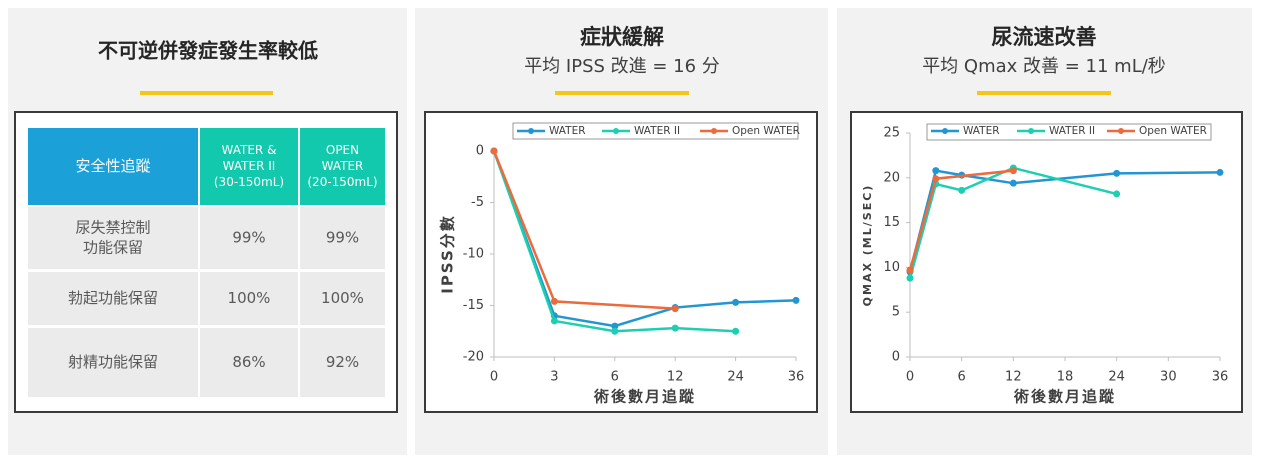 Image resolution: width=1263 pixels, height=469 pixels. I want to click on y-tick-label: 15, so click(891, 222).